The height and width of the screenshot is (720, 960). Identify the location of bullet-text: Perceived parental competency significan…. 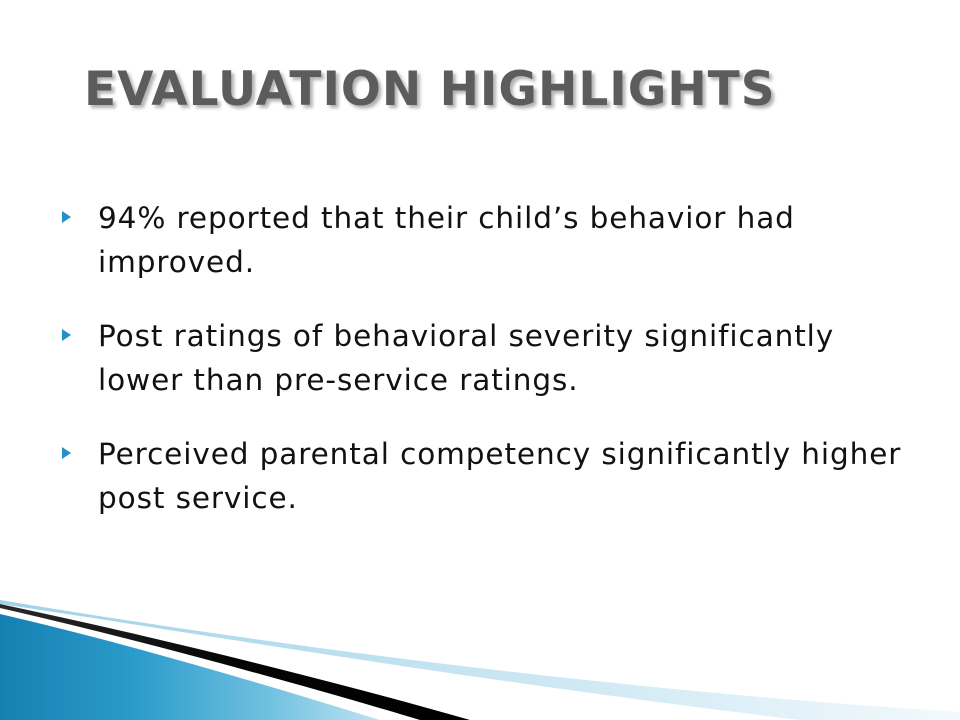
(500, 476).